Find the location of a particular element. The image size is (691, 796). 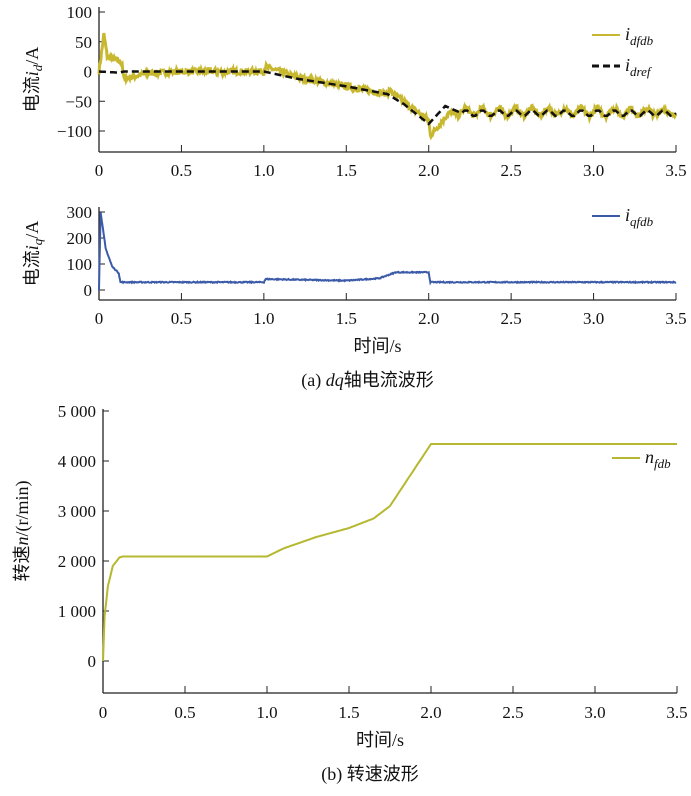

y-tick-label: 2 000 is located at coordinates (77, 561).